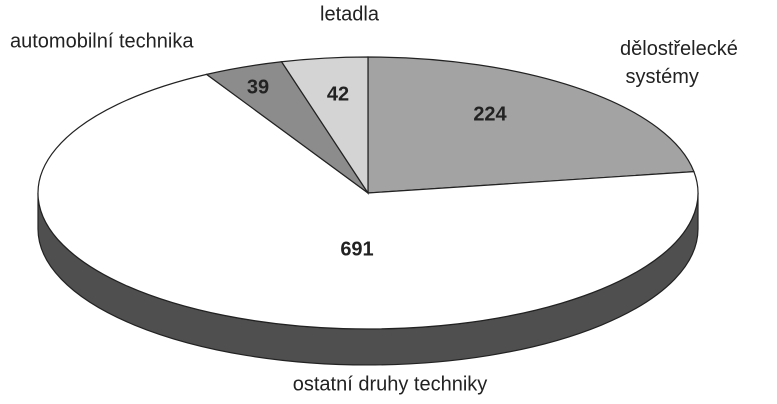 This screenshot has height=404, width=777. I want to click on category-label: ostatní druhy techniky, so click(390, 384).